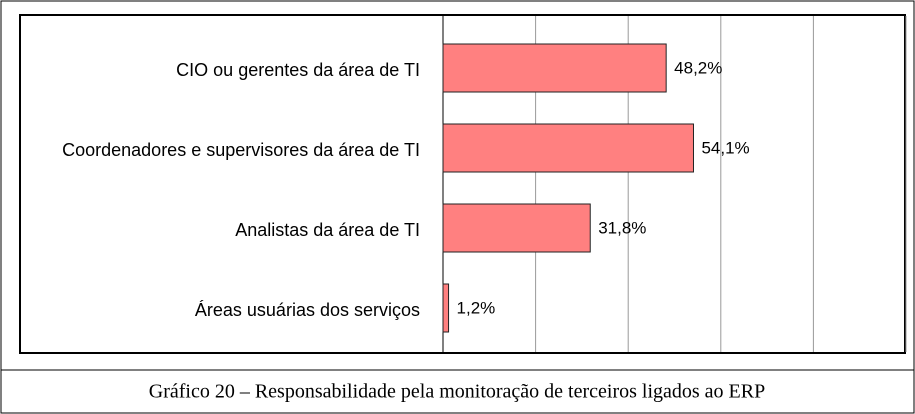 This screenshot has width=915, height=414. I want to click on category-text: Analistas da área de TI, so click(327, 230).